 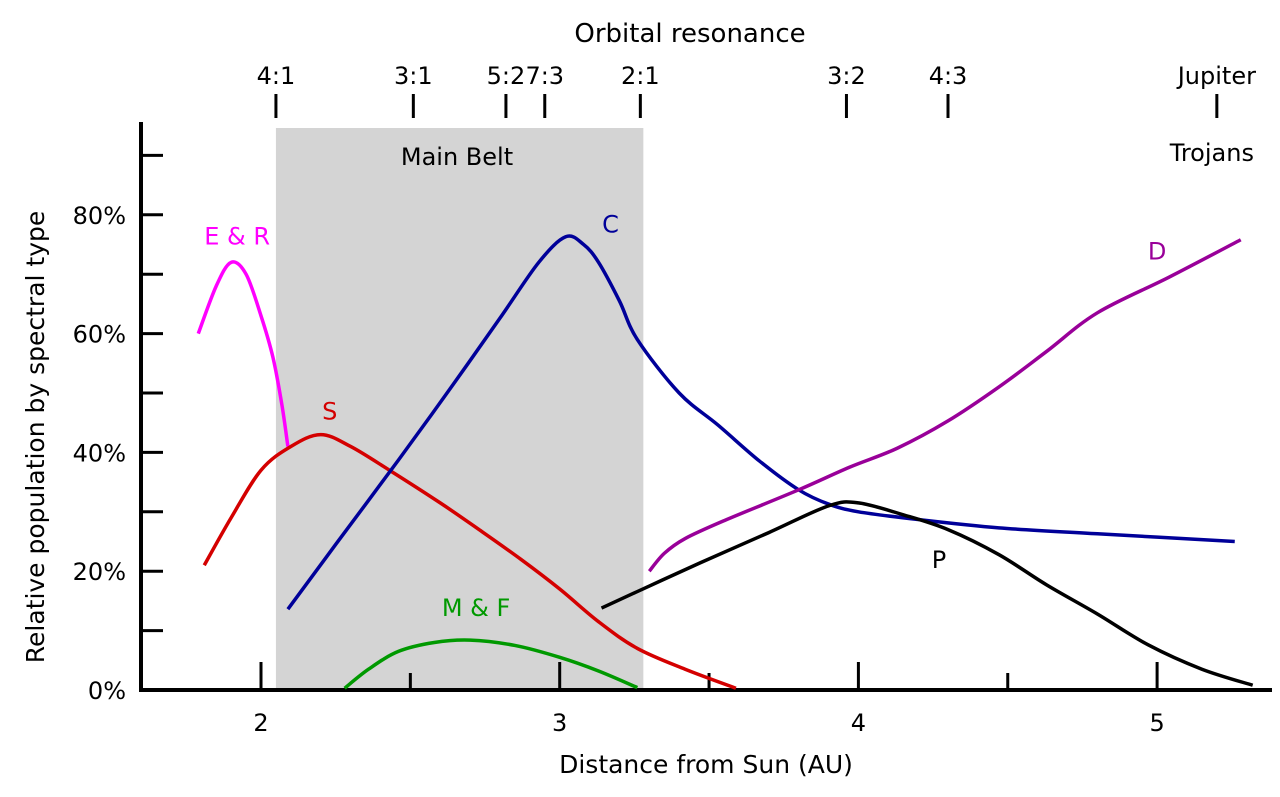 What do you see at coordinates (99, 453) in the screenshot?
I see `y-tick-label: 40%` at bounding box center [99, 453].